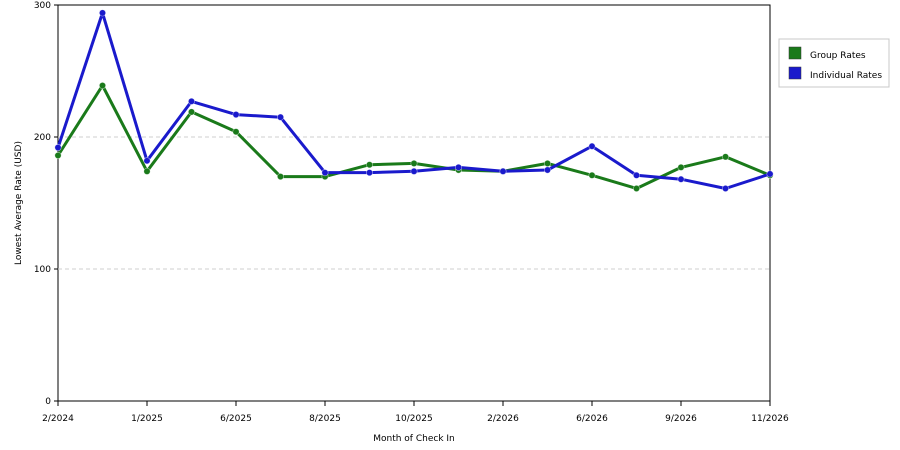  I want to click on y-axis: 0 100 200 300, so click(46, 204).